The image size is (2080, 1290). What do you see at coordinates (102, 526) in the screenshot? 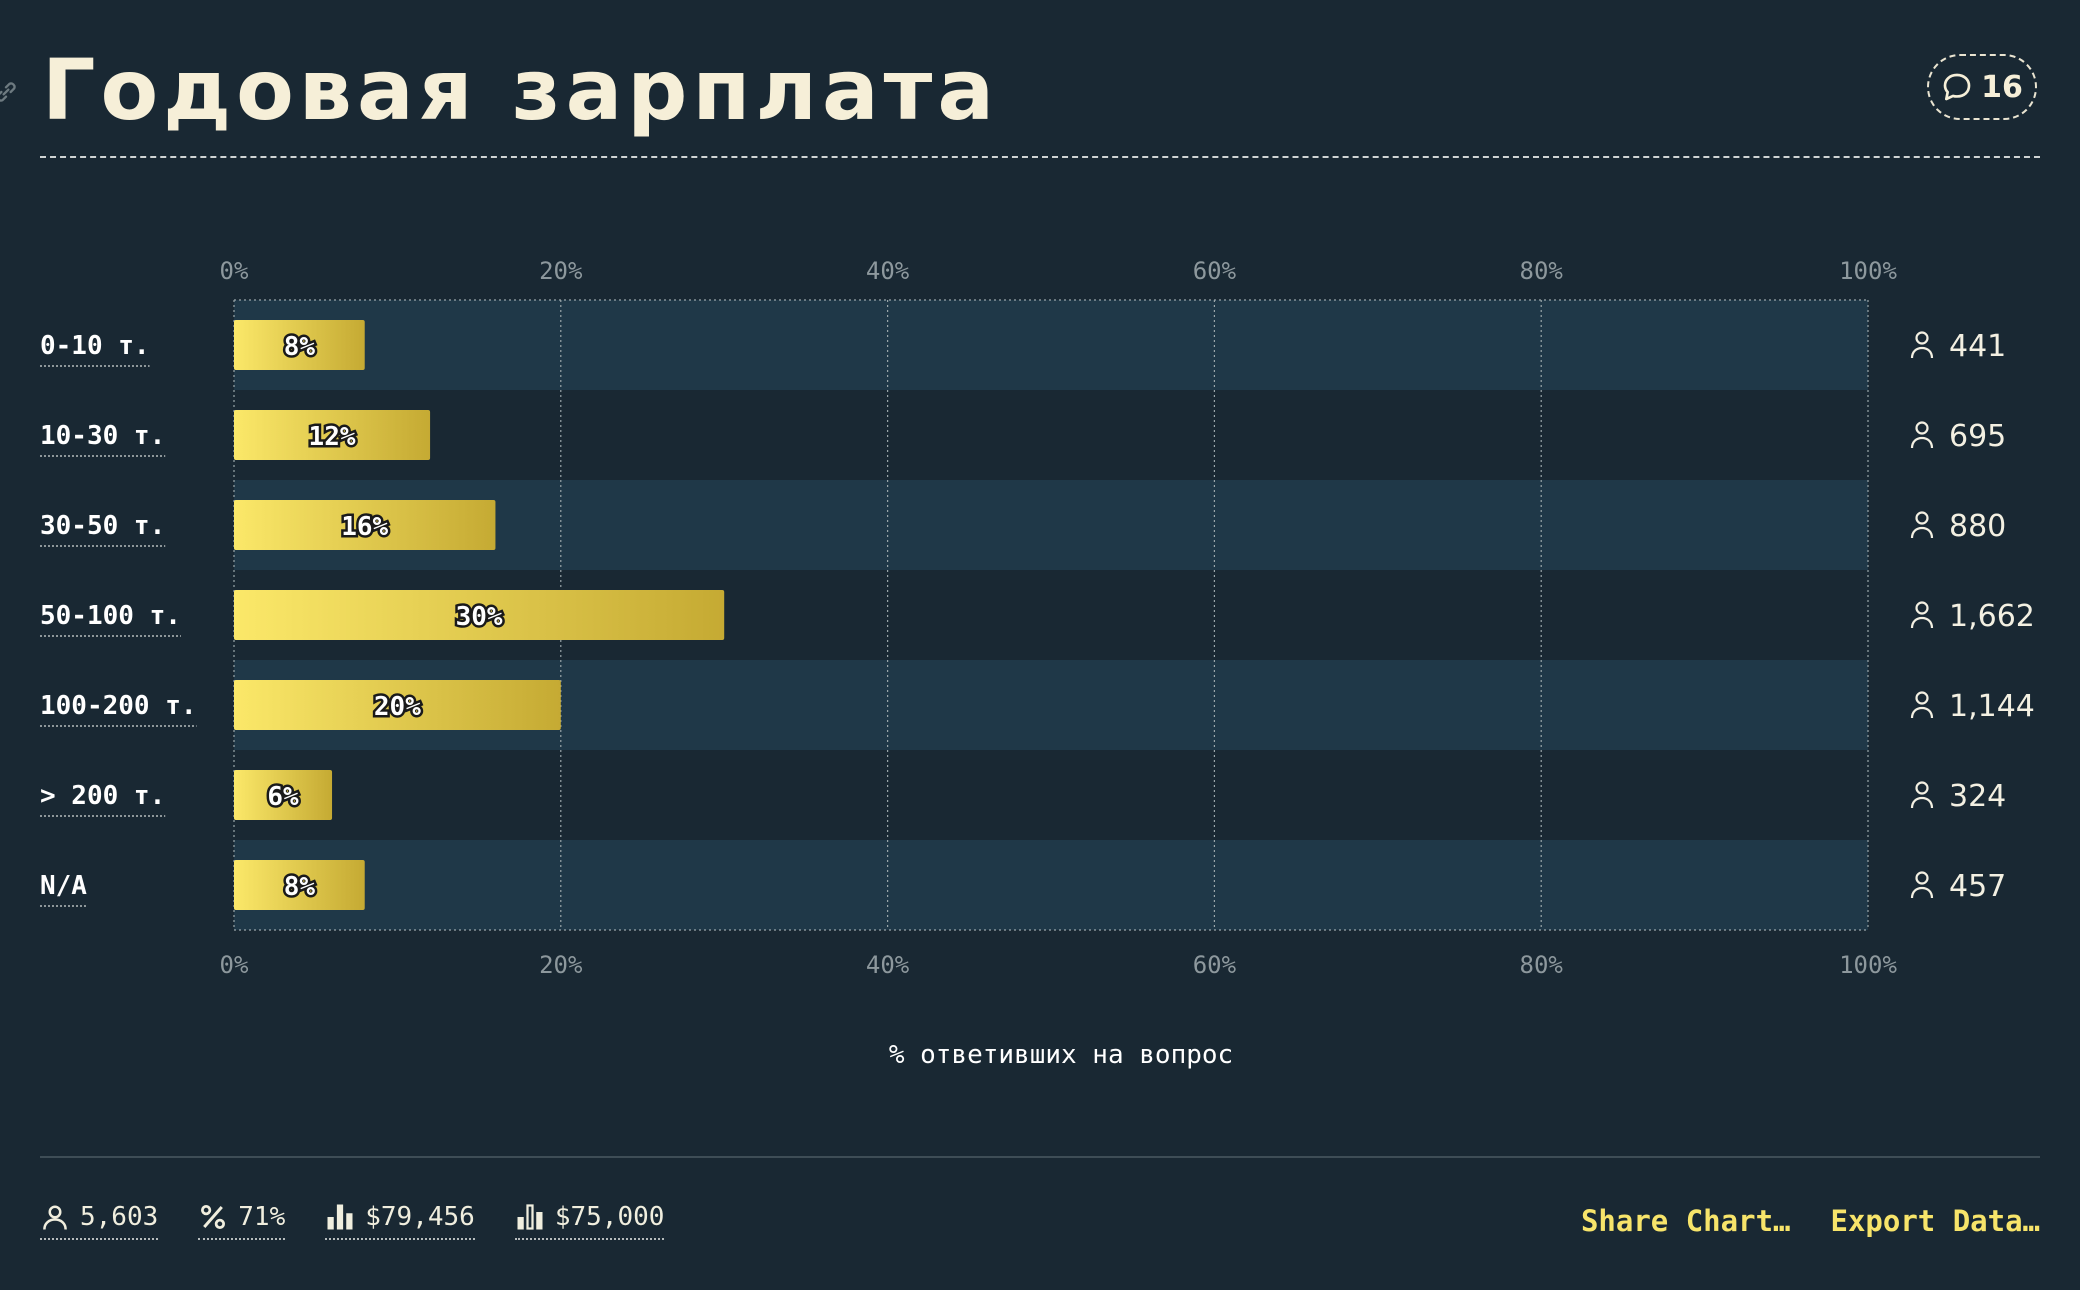
I see `category-label: 30-50 т.` at bounding box center [102, 526].